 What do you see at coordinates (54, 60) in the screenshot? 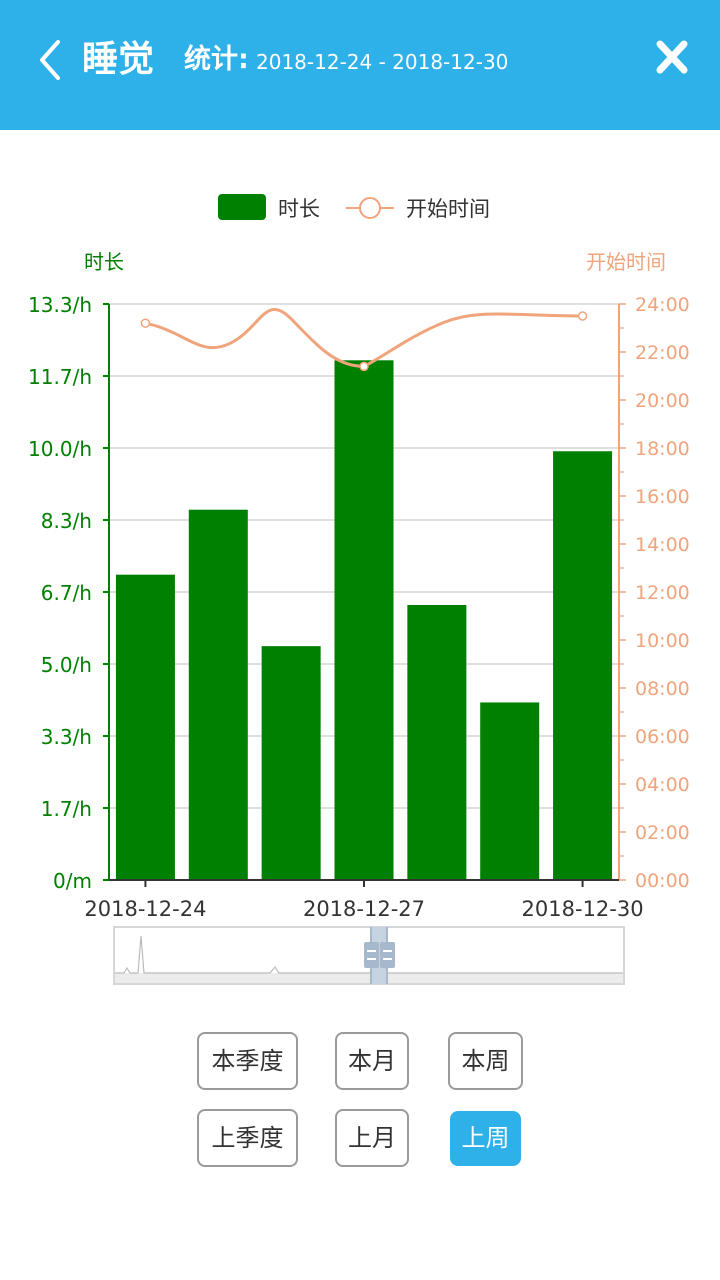
I see `back-arrow-icon` at bounding box center [54, 60].